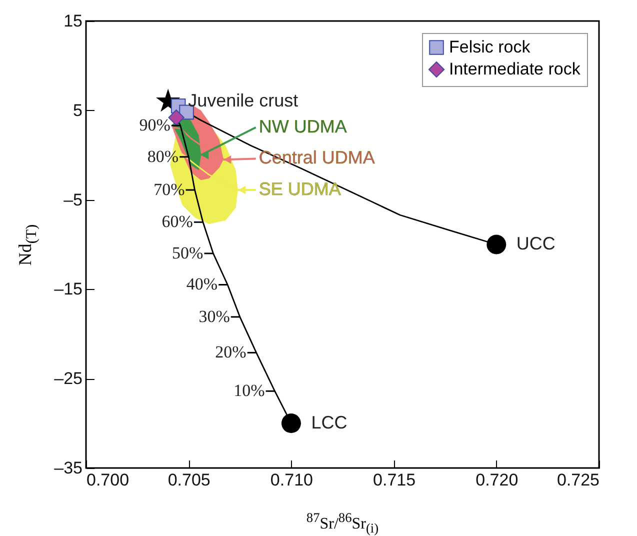  I want to click on annotation: 10%, so click(249, 390).